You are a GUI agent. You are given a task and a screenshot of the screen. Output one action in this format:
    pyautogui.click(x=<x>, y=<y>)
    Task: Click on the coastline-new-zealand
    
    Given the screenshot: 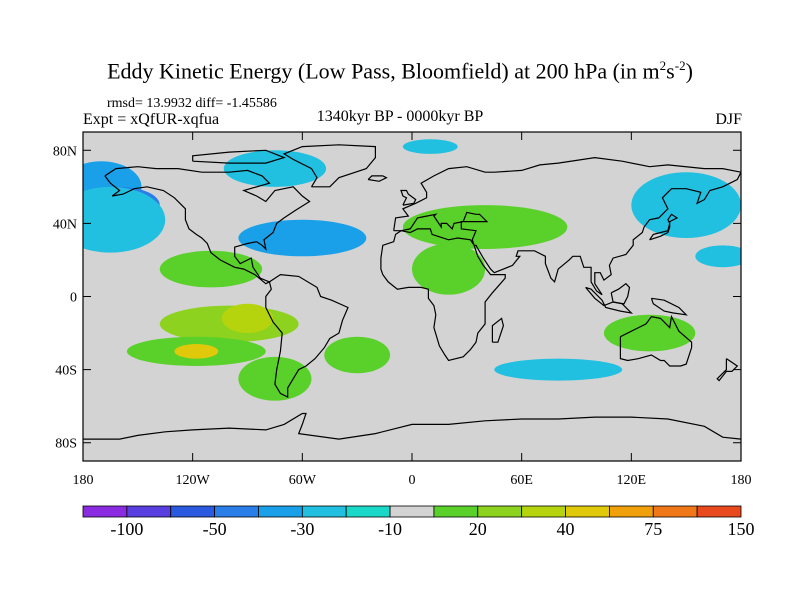 What is the action you would take?
    pyautogui.click(x=727, y=370)
    